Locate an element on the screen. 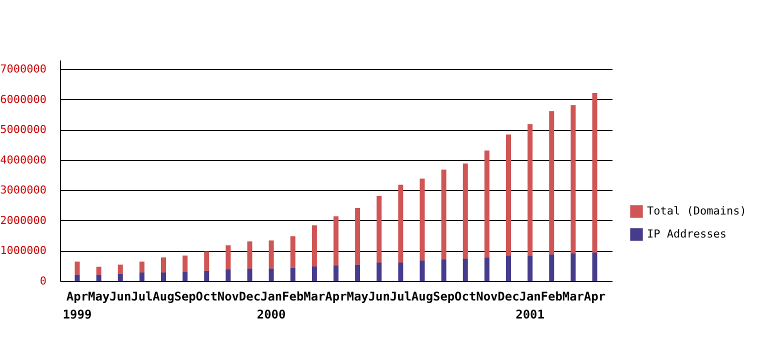  y-tick-label: 2000000 is located at coordinates (23, 220).